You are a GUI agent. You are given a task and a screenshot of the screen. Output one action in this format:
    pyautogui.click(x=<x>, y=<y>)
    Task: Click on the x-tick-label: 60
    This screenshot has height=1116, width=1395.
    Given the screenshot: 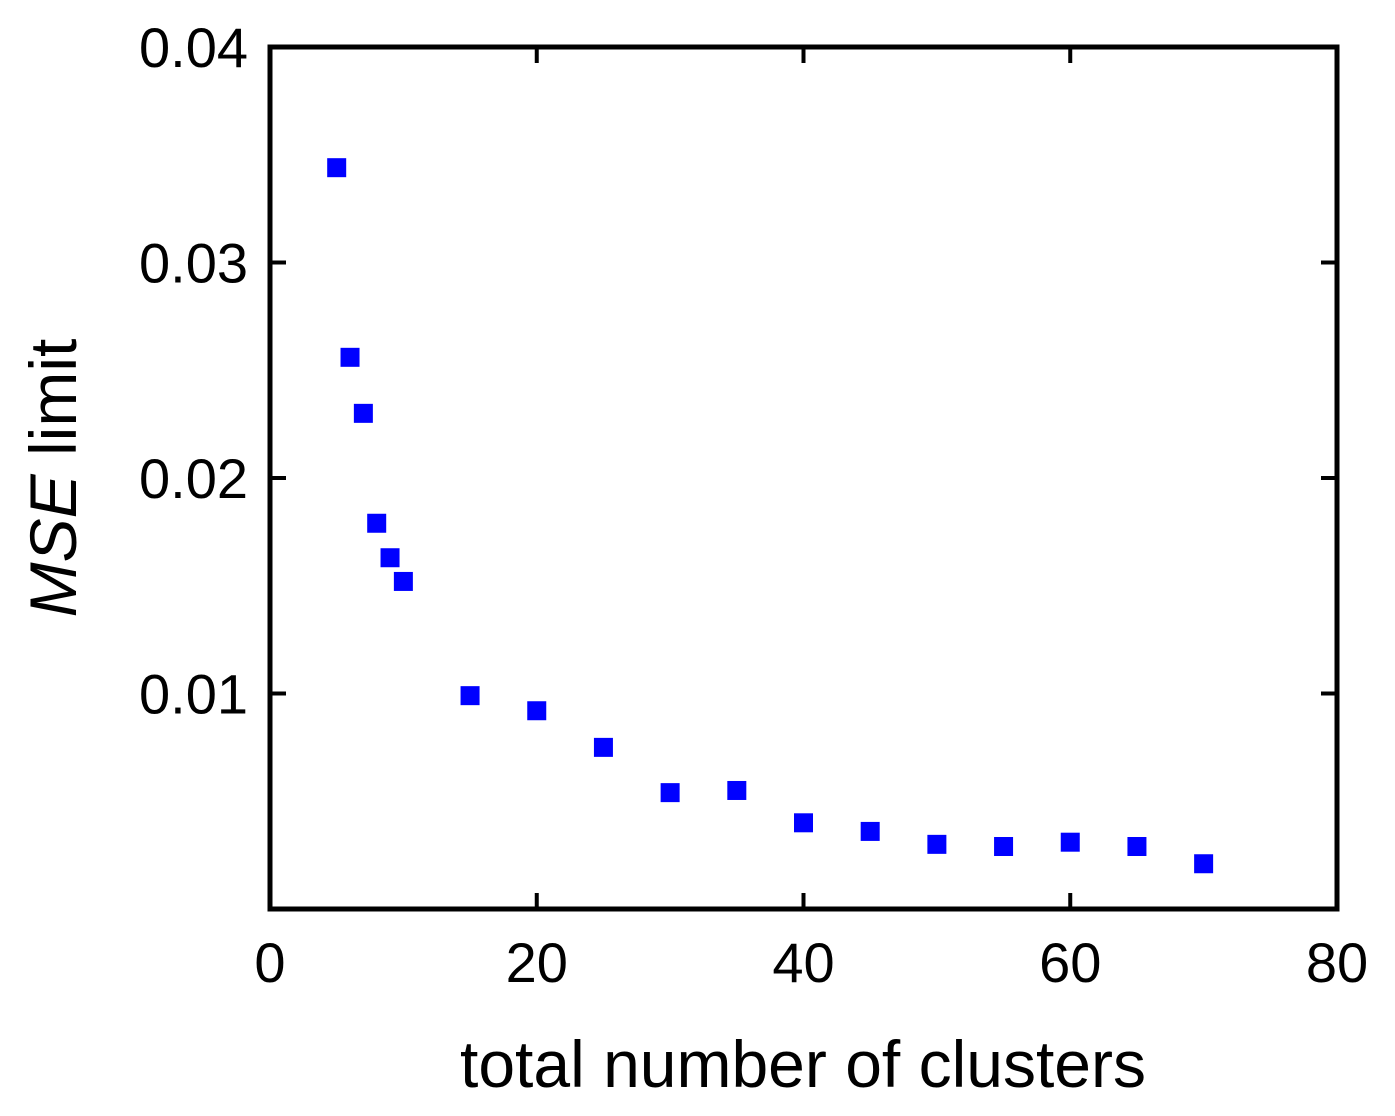 What is the action you would take?
    pyautogui.click(x=1070, y=962)
    